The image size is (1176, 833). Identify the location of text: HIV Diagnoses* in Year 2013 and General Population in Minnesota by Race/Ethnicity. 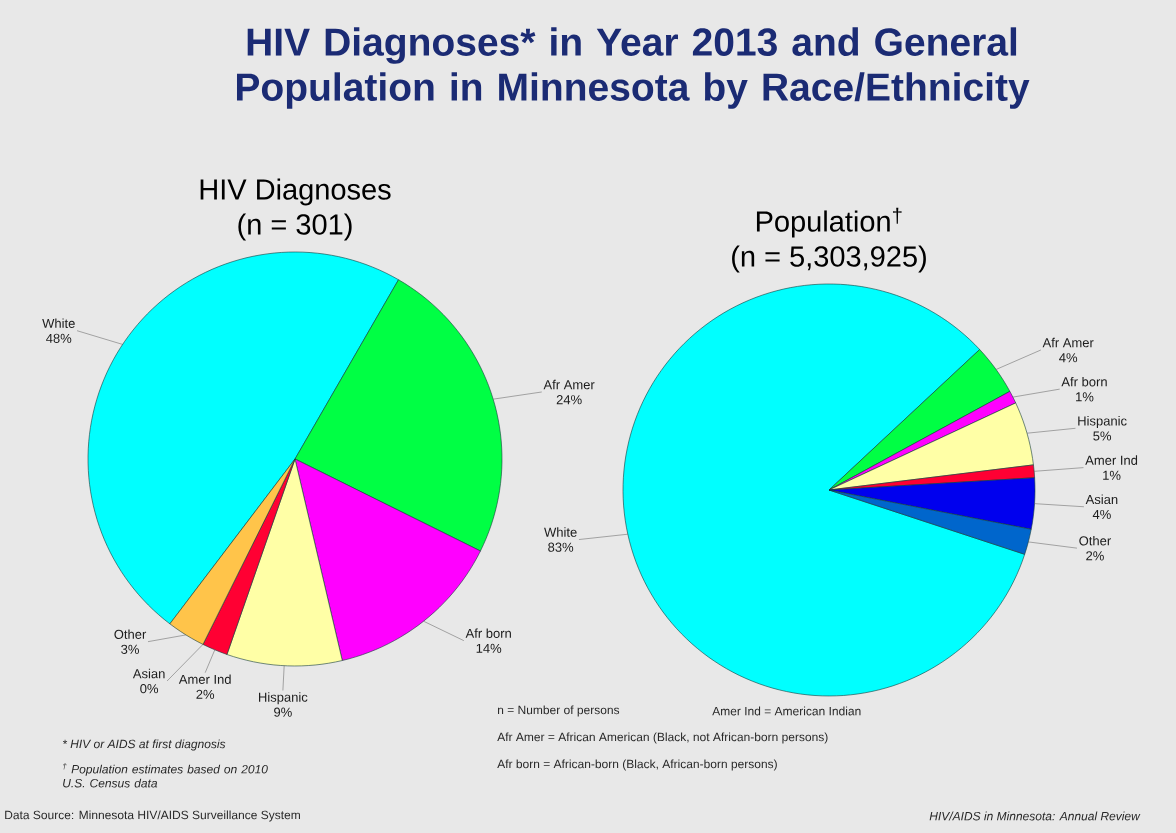
(633, 68).